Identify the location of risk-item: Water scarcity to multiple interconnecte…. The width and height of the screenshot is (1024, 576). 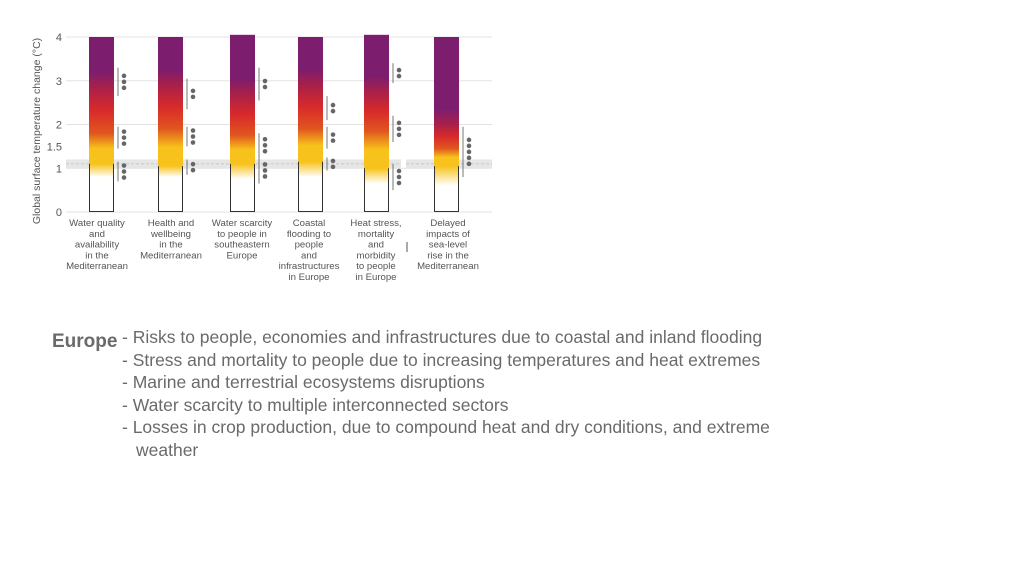
(472, 405).